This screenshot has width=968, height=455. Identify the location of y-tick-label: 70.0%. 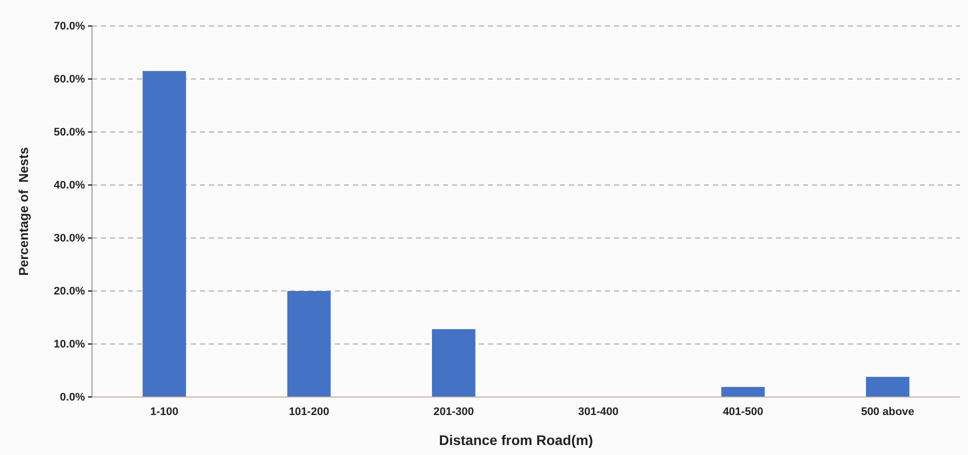
(70, 26).